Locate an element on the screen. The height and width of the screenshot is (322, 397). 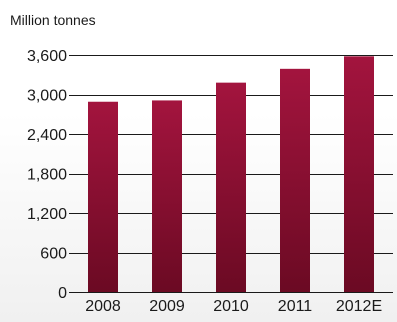
bar-2010 is located at coordinates (231, 187).